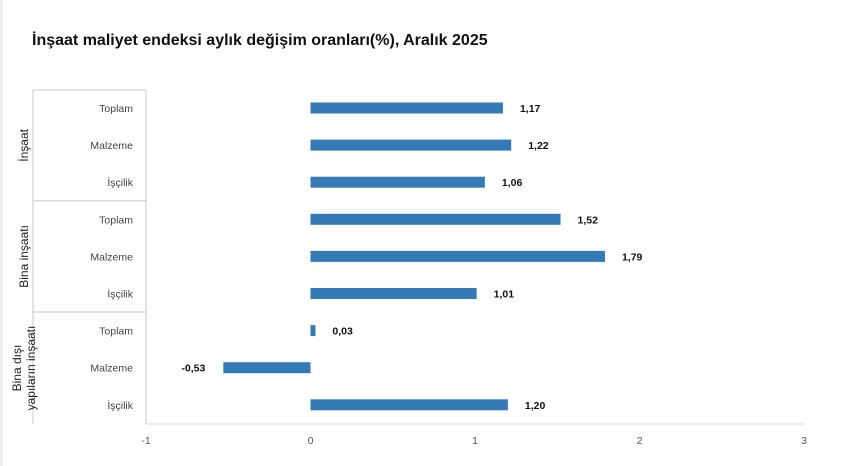 This screenshot has height=466, width=841. Describe the element at coordinates (311, 441) in the screenshot. I see `x-tick-label: 0` at that location.